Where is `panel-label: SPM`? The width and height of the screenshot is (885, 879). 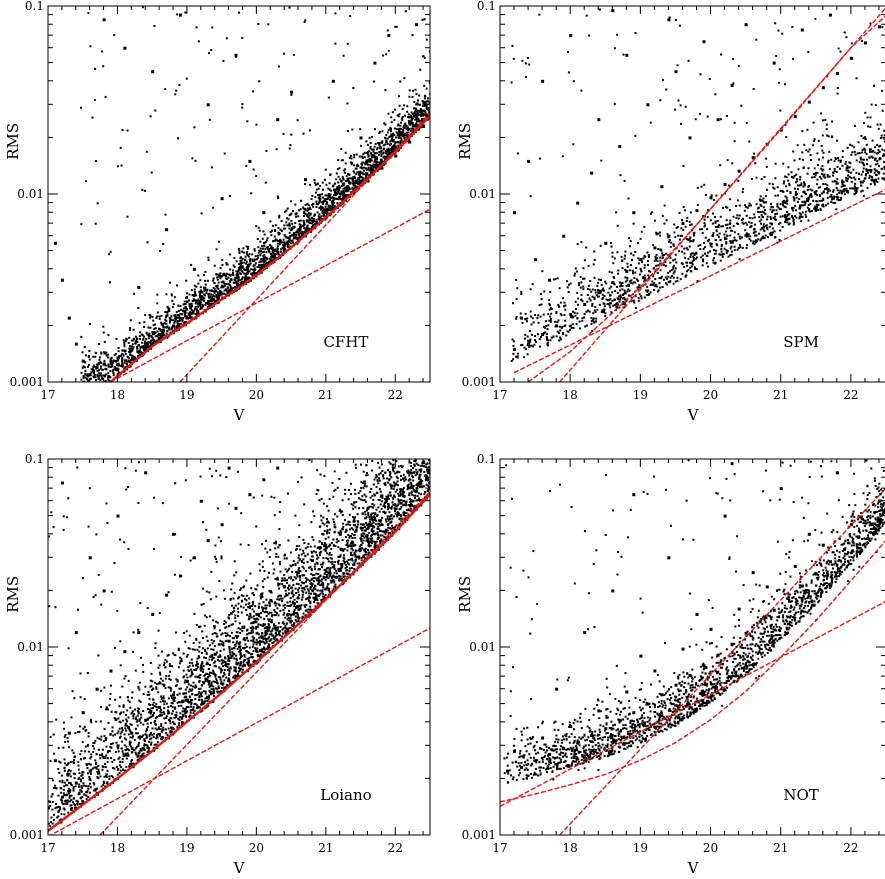
panel-label: SPM is located at coordinates (801, 342).